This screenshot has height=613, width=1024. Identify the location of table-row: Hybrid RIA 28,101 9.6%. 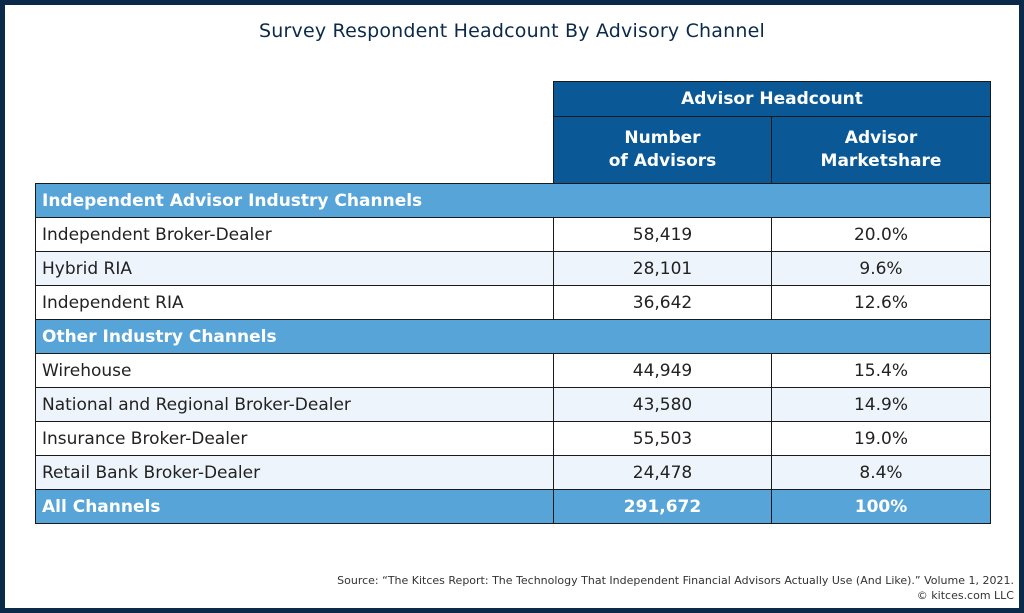
(513, 268).